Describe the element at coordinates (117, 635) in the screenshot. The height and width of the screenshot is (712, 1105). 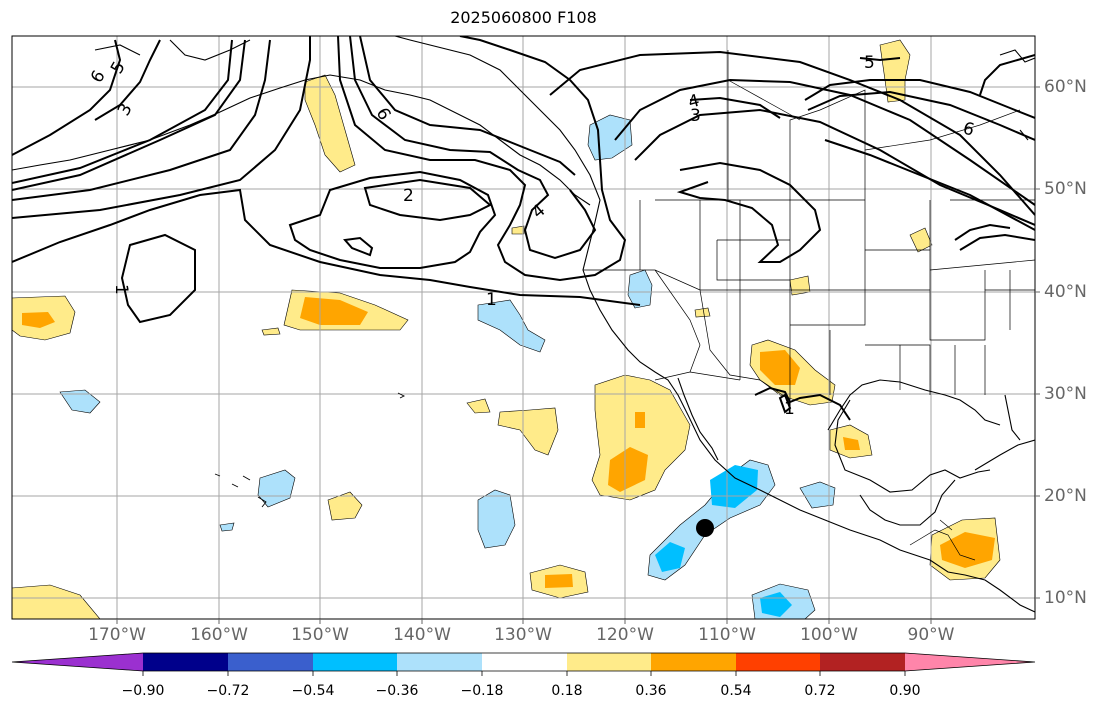
I see `lon-label: 170°W` at that location.